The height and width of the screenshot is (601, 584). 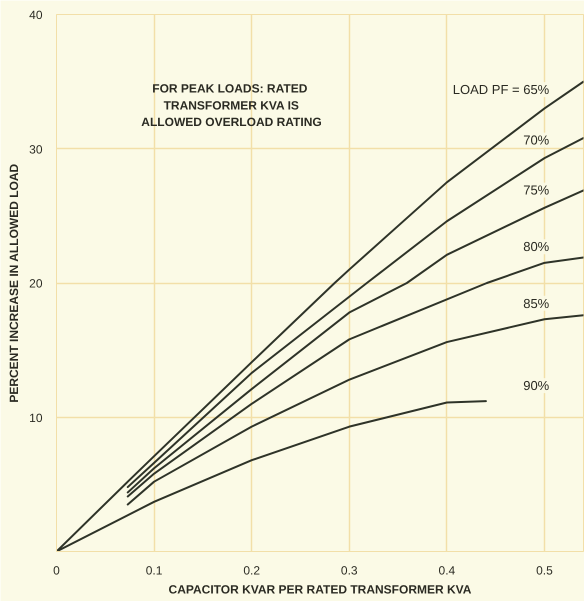 What do you see at coordinates (349, 571) in the screenshot?
I see `x-tick-label: 0.3` at bounding box center [349, 571].